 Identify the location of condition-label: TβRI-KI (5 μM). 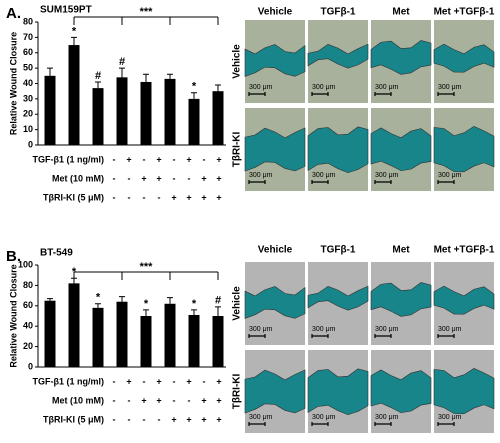
(73, 419).